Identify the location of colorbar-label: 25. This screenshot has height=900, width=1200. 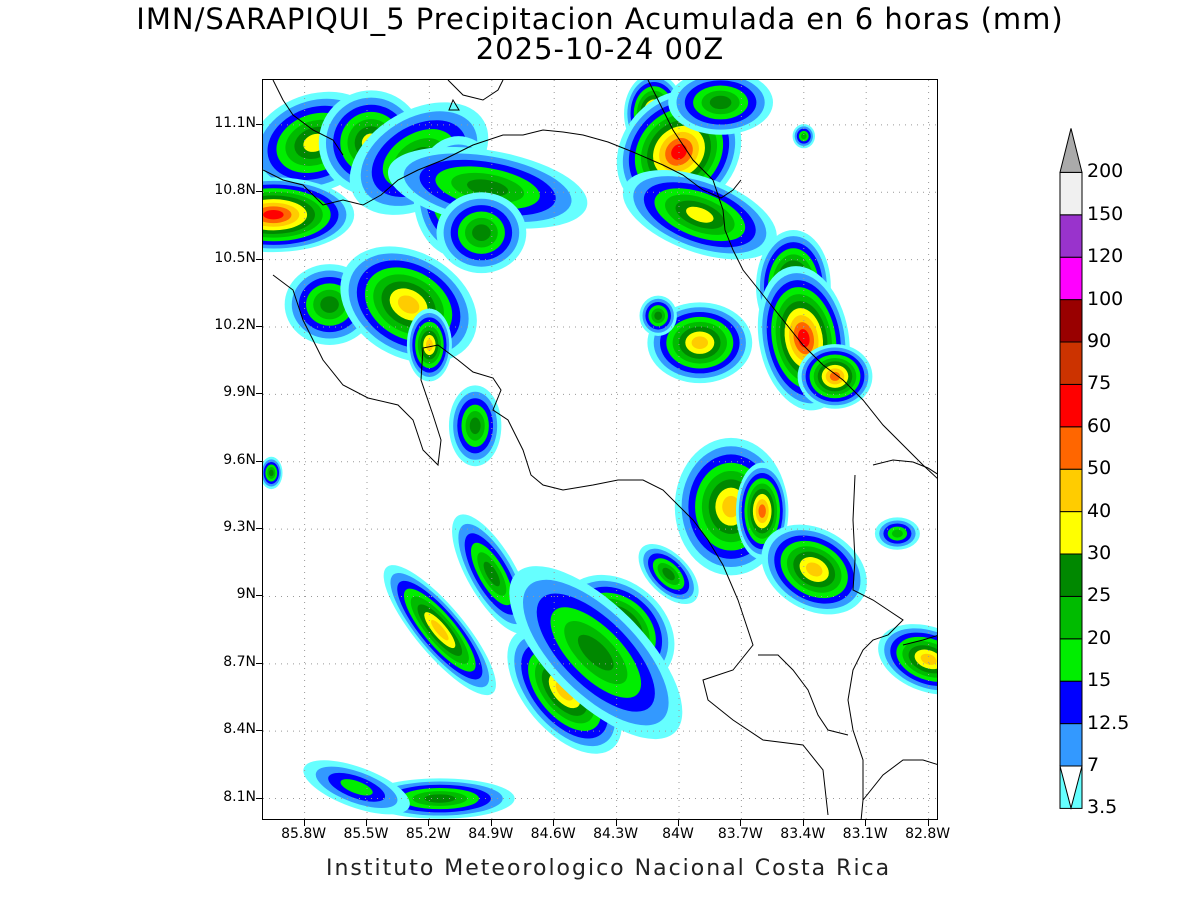
(1099, 595).